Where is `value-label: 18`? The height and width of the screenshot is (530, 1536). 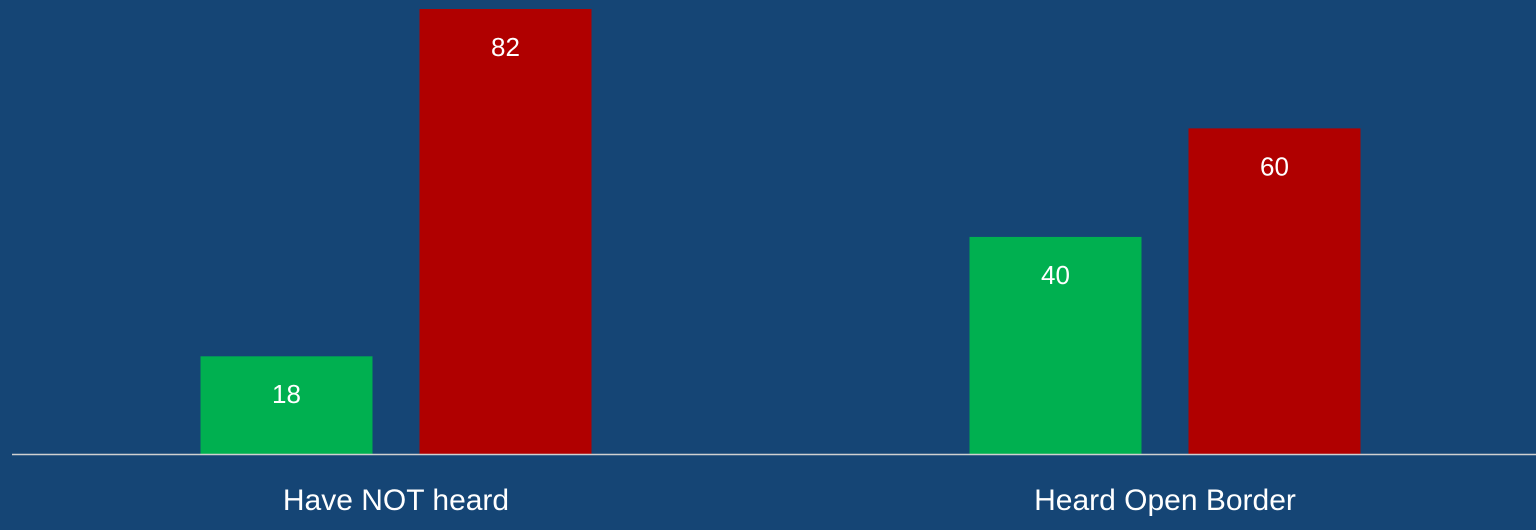 value-label: 18 is located at coordinates (286, 394).